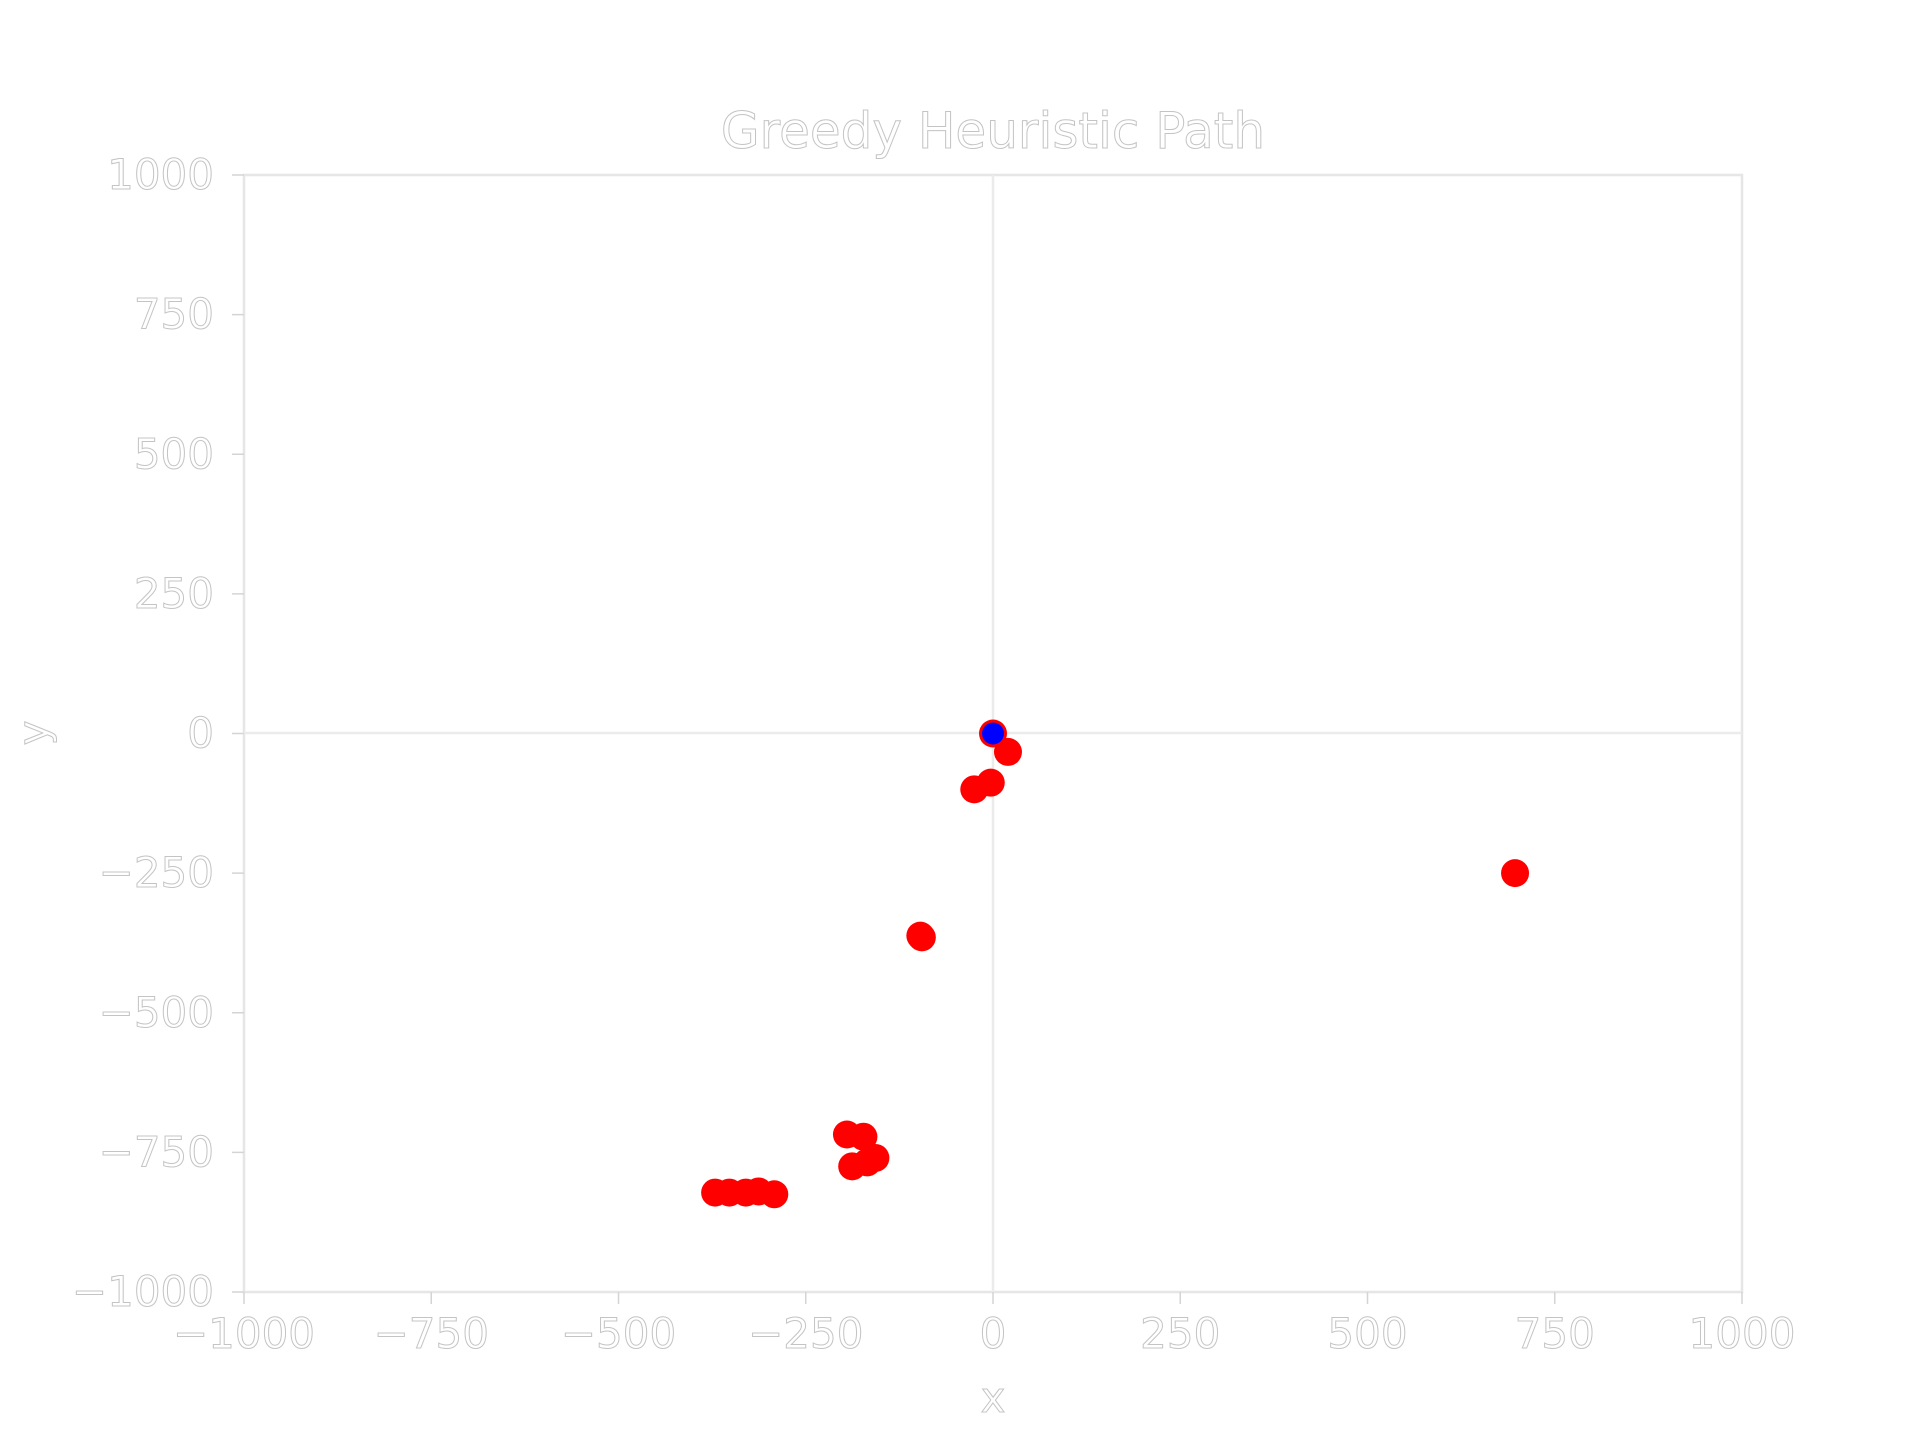 The image size is (1920, 1444). What do you see at coordinates (805, 1333) in the screenshot?
I see `x-tick-label: −250` at bounding box center [805, 1333].